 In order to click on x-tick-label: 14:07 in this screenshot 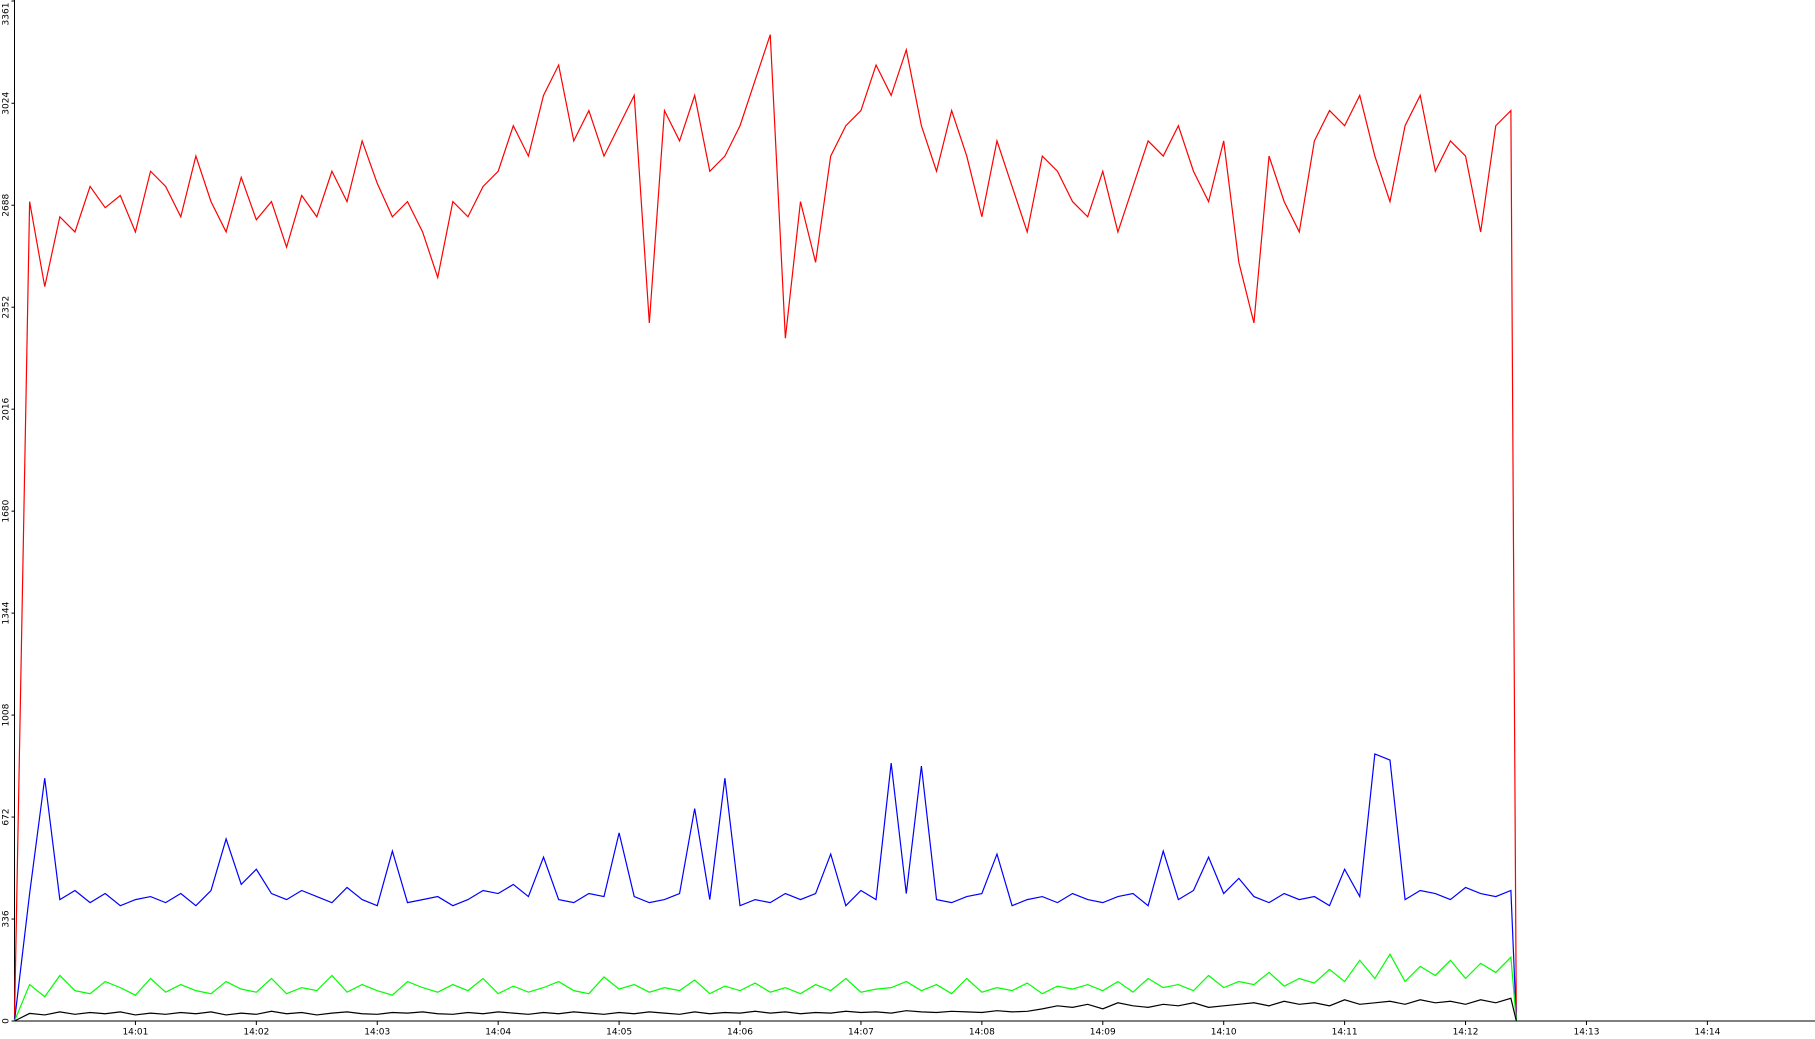, I will do `click(861, 1033)`.